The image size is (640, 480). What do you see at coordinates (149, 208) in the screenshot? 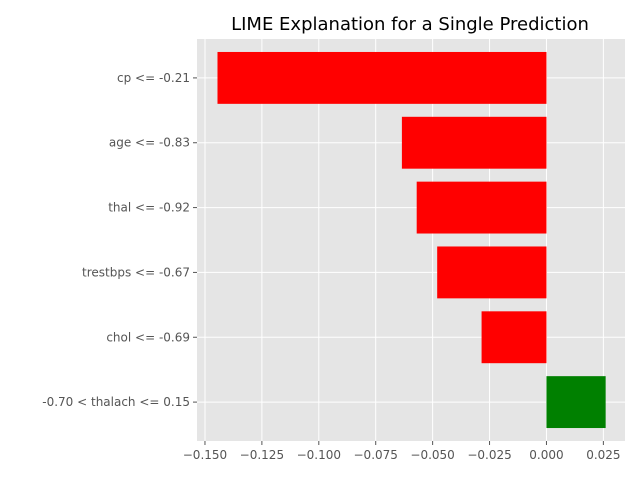
I see `y-tick-label: thal <= -0.92` at bounding box center [149, 208].